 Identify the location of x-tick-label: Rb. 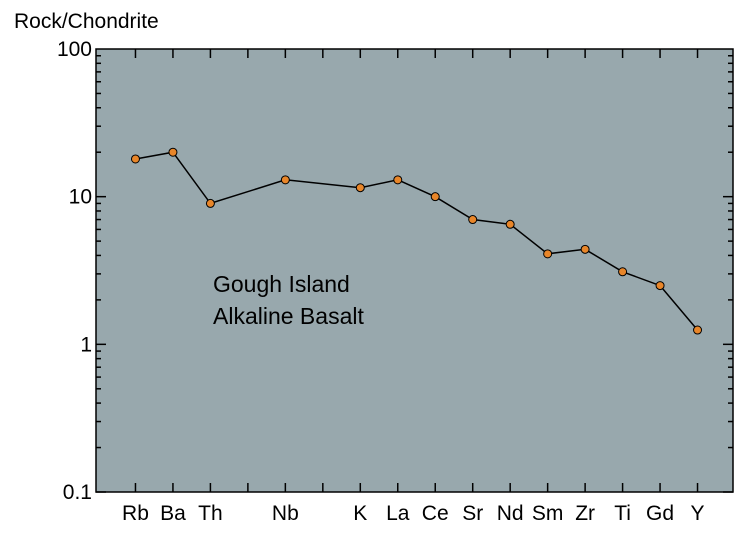
(135, 513).